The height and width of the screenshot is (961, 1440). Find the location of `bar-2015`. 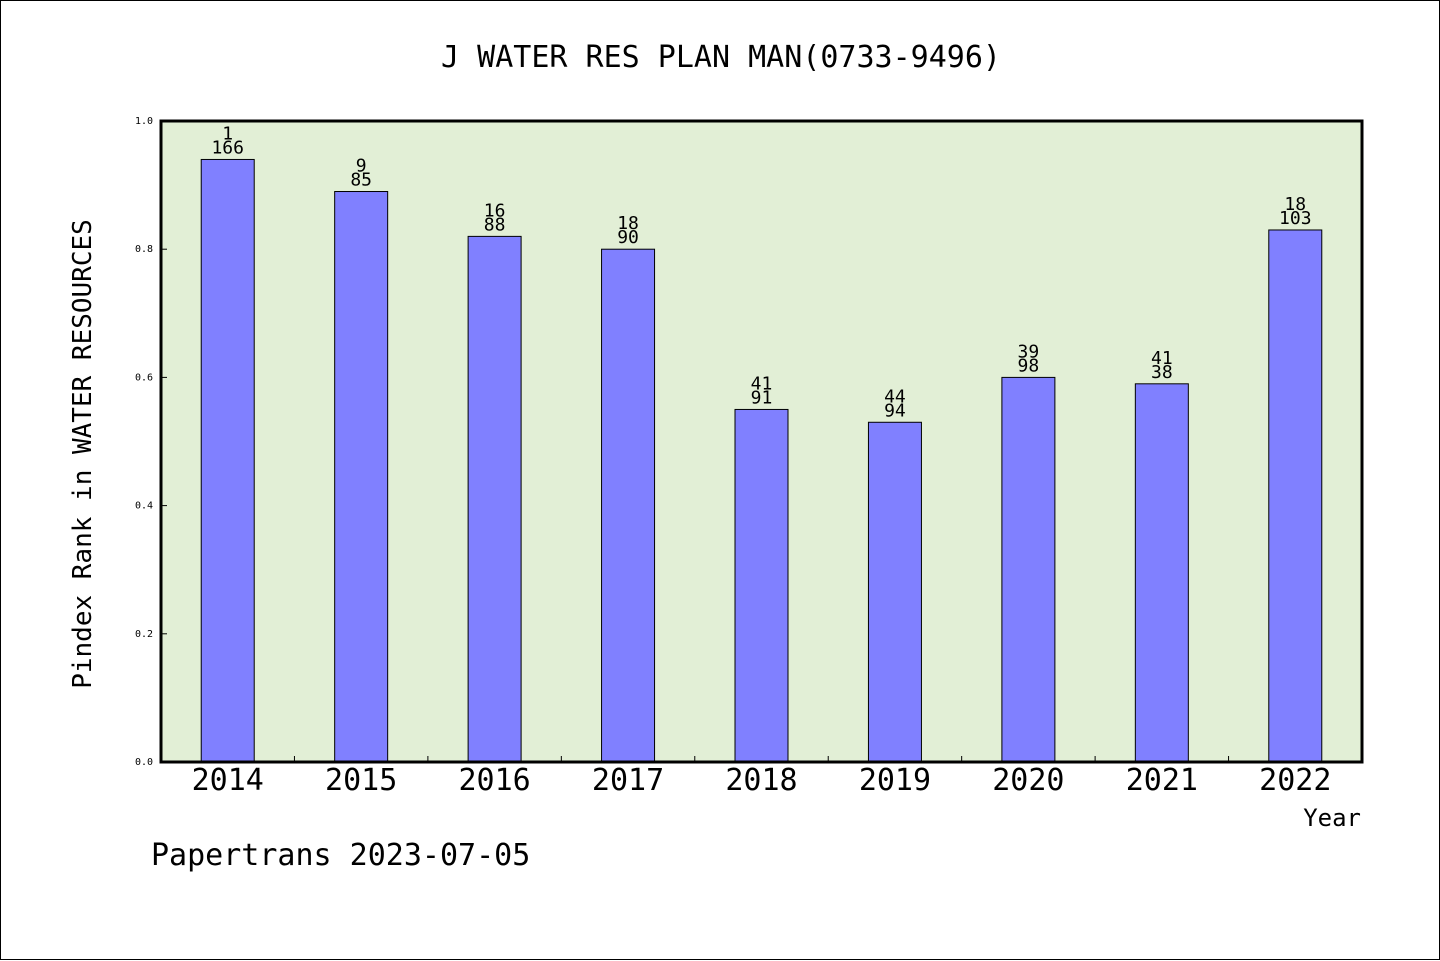

bar-2015 is located at coordinates (361, 477).